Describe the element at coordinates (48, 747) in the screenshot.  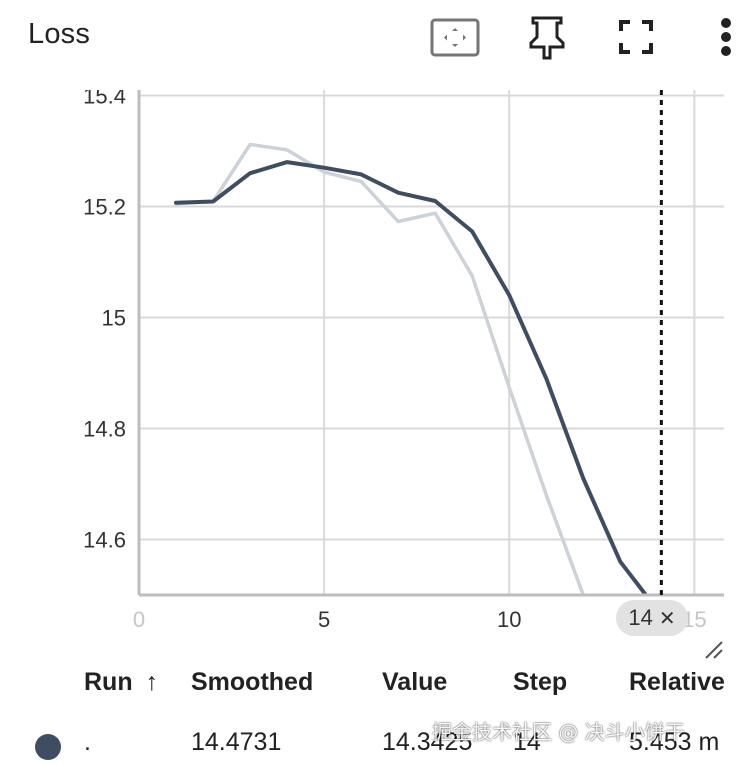
I see `run-color-swatch` at that location.